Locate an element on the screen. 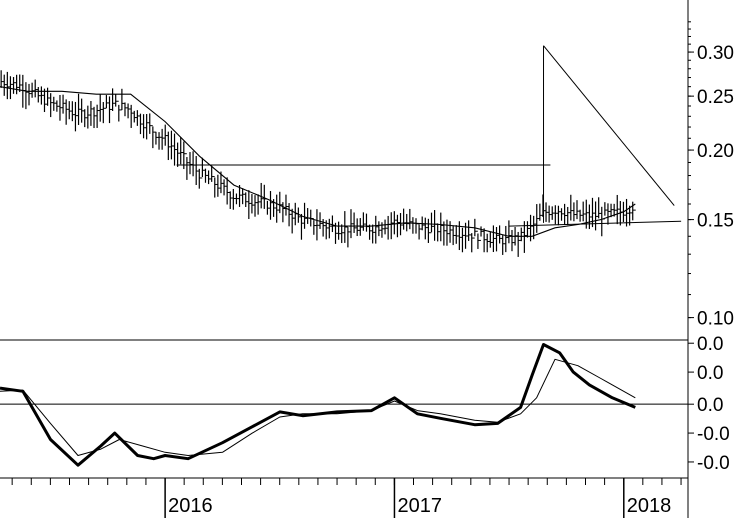 The height and width of the screenshot is (518, 752). price-tick-label: 0.10 is located at coordinates (715, 319).